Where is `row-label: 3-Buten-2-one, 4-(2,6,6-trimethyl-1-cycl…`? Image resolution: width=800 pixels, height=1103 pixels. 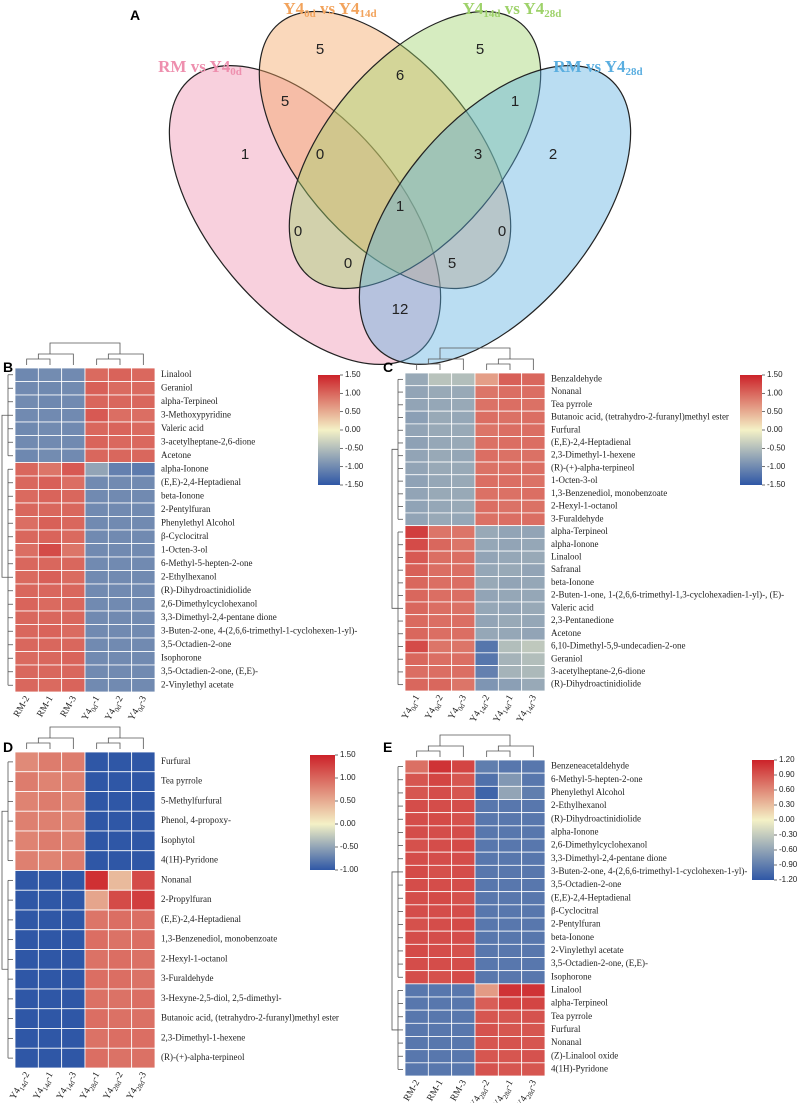 row-label: 3-Buten-2-one, 4-(2,6,6-trimethyl-1-cycl… is located at coordinates (259, 630).